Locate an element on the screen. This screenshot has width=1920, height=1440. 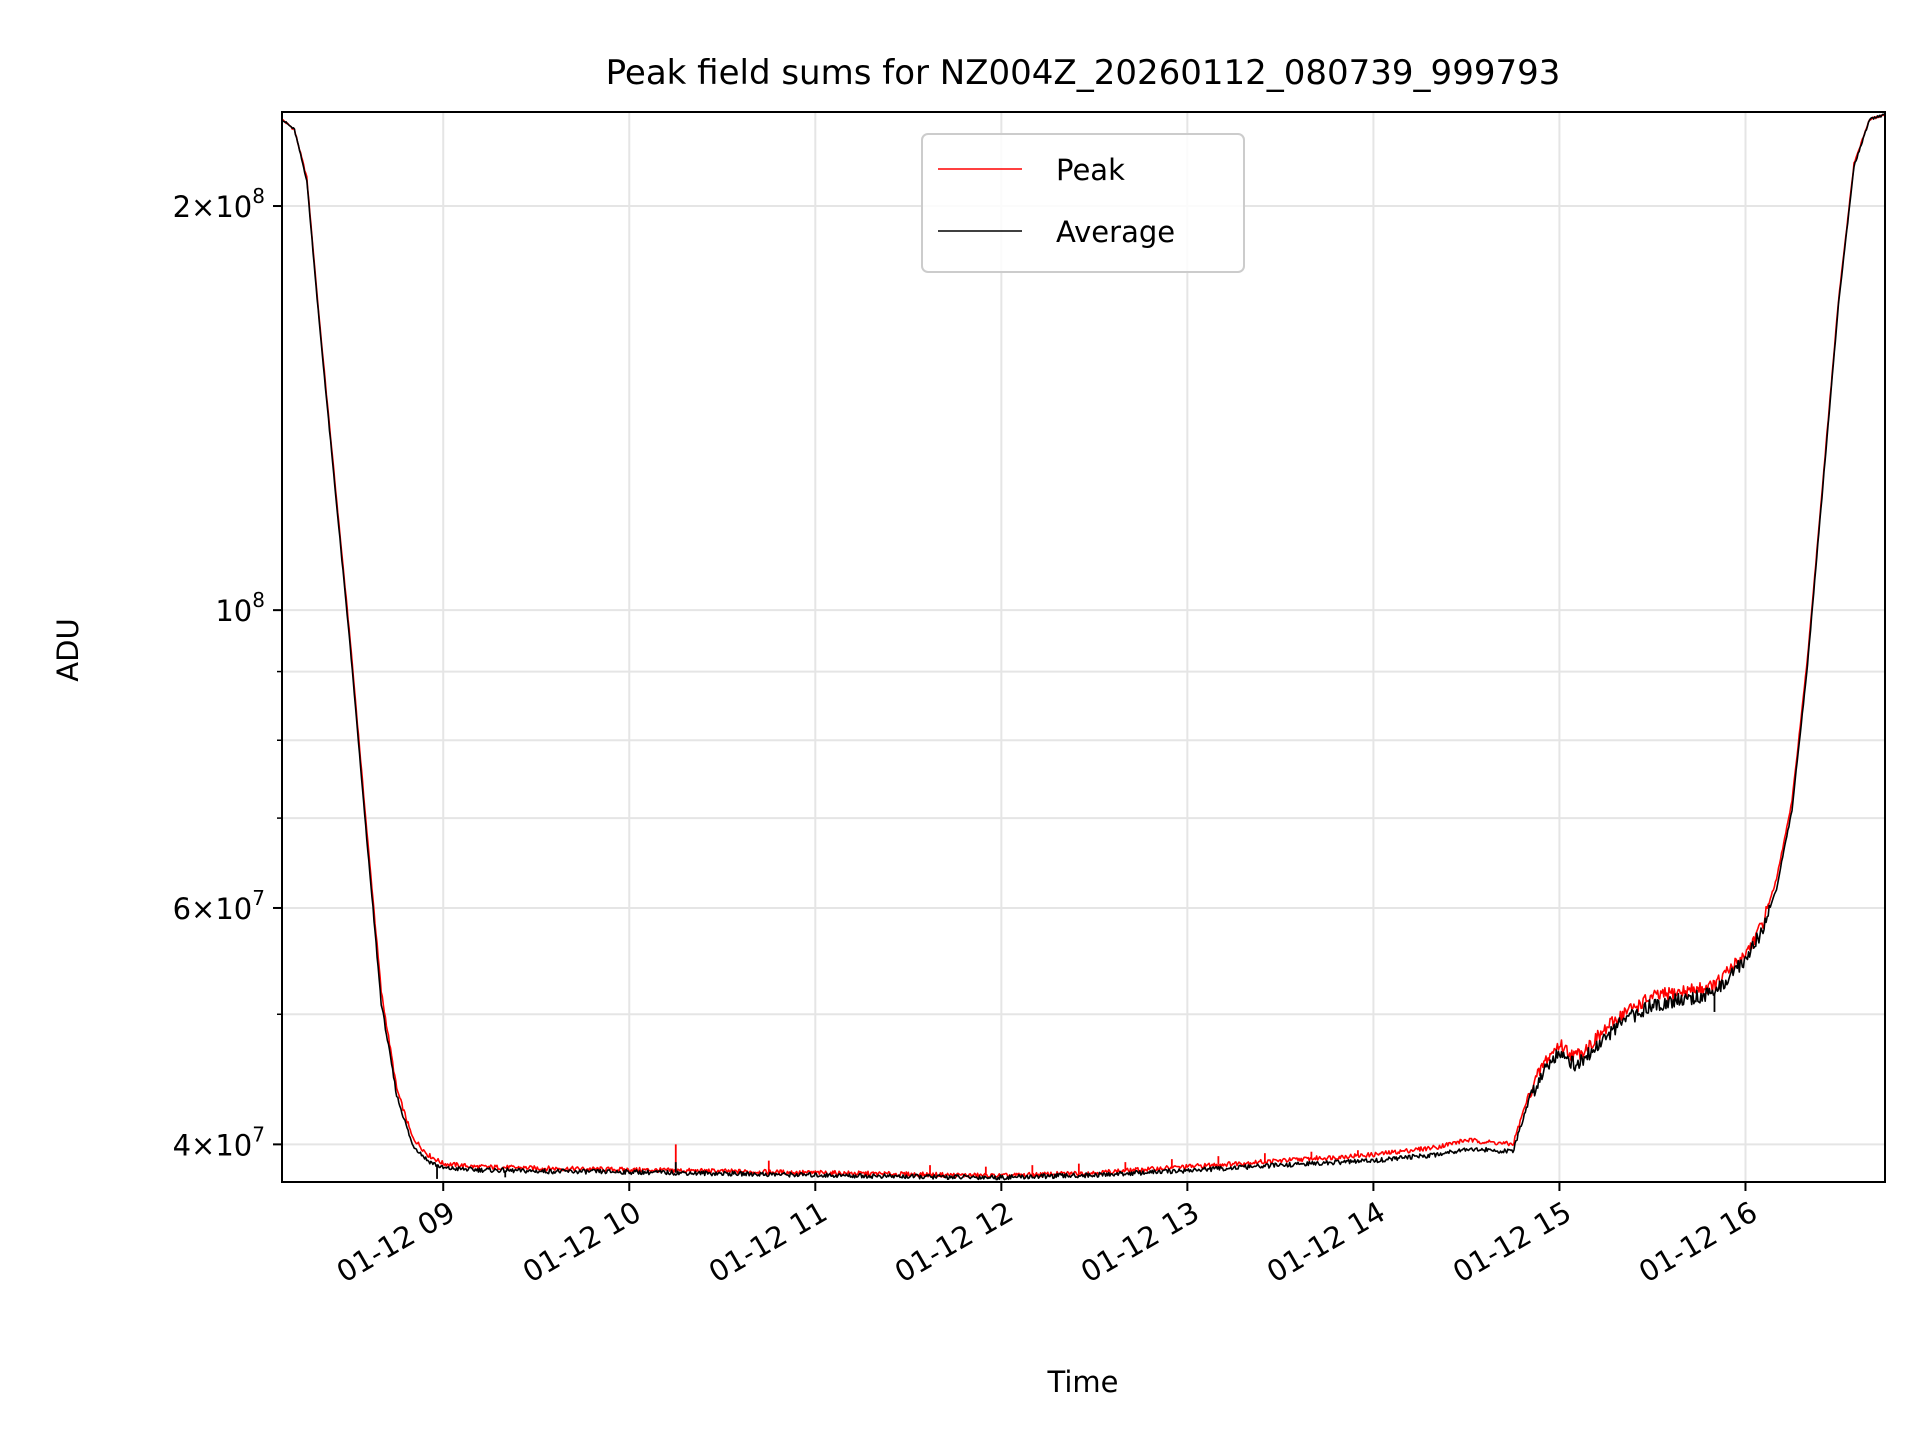
legend: Peak Average is located at coordinates (1083, 203).